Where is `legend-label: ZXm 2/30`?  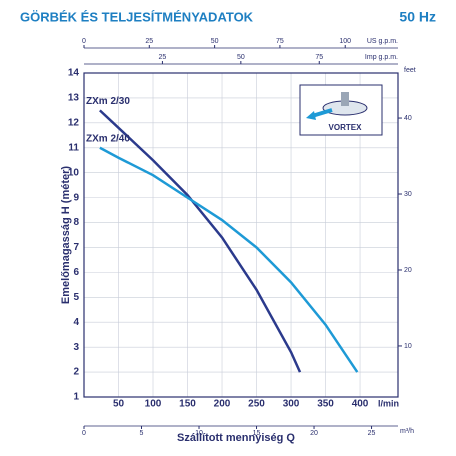 legend-label: ZXm 2/30 is located at coordinates (108, 101).